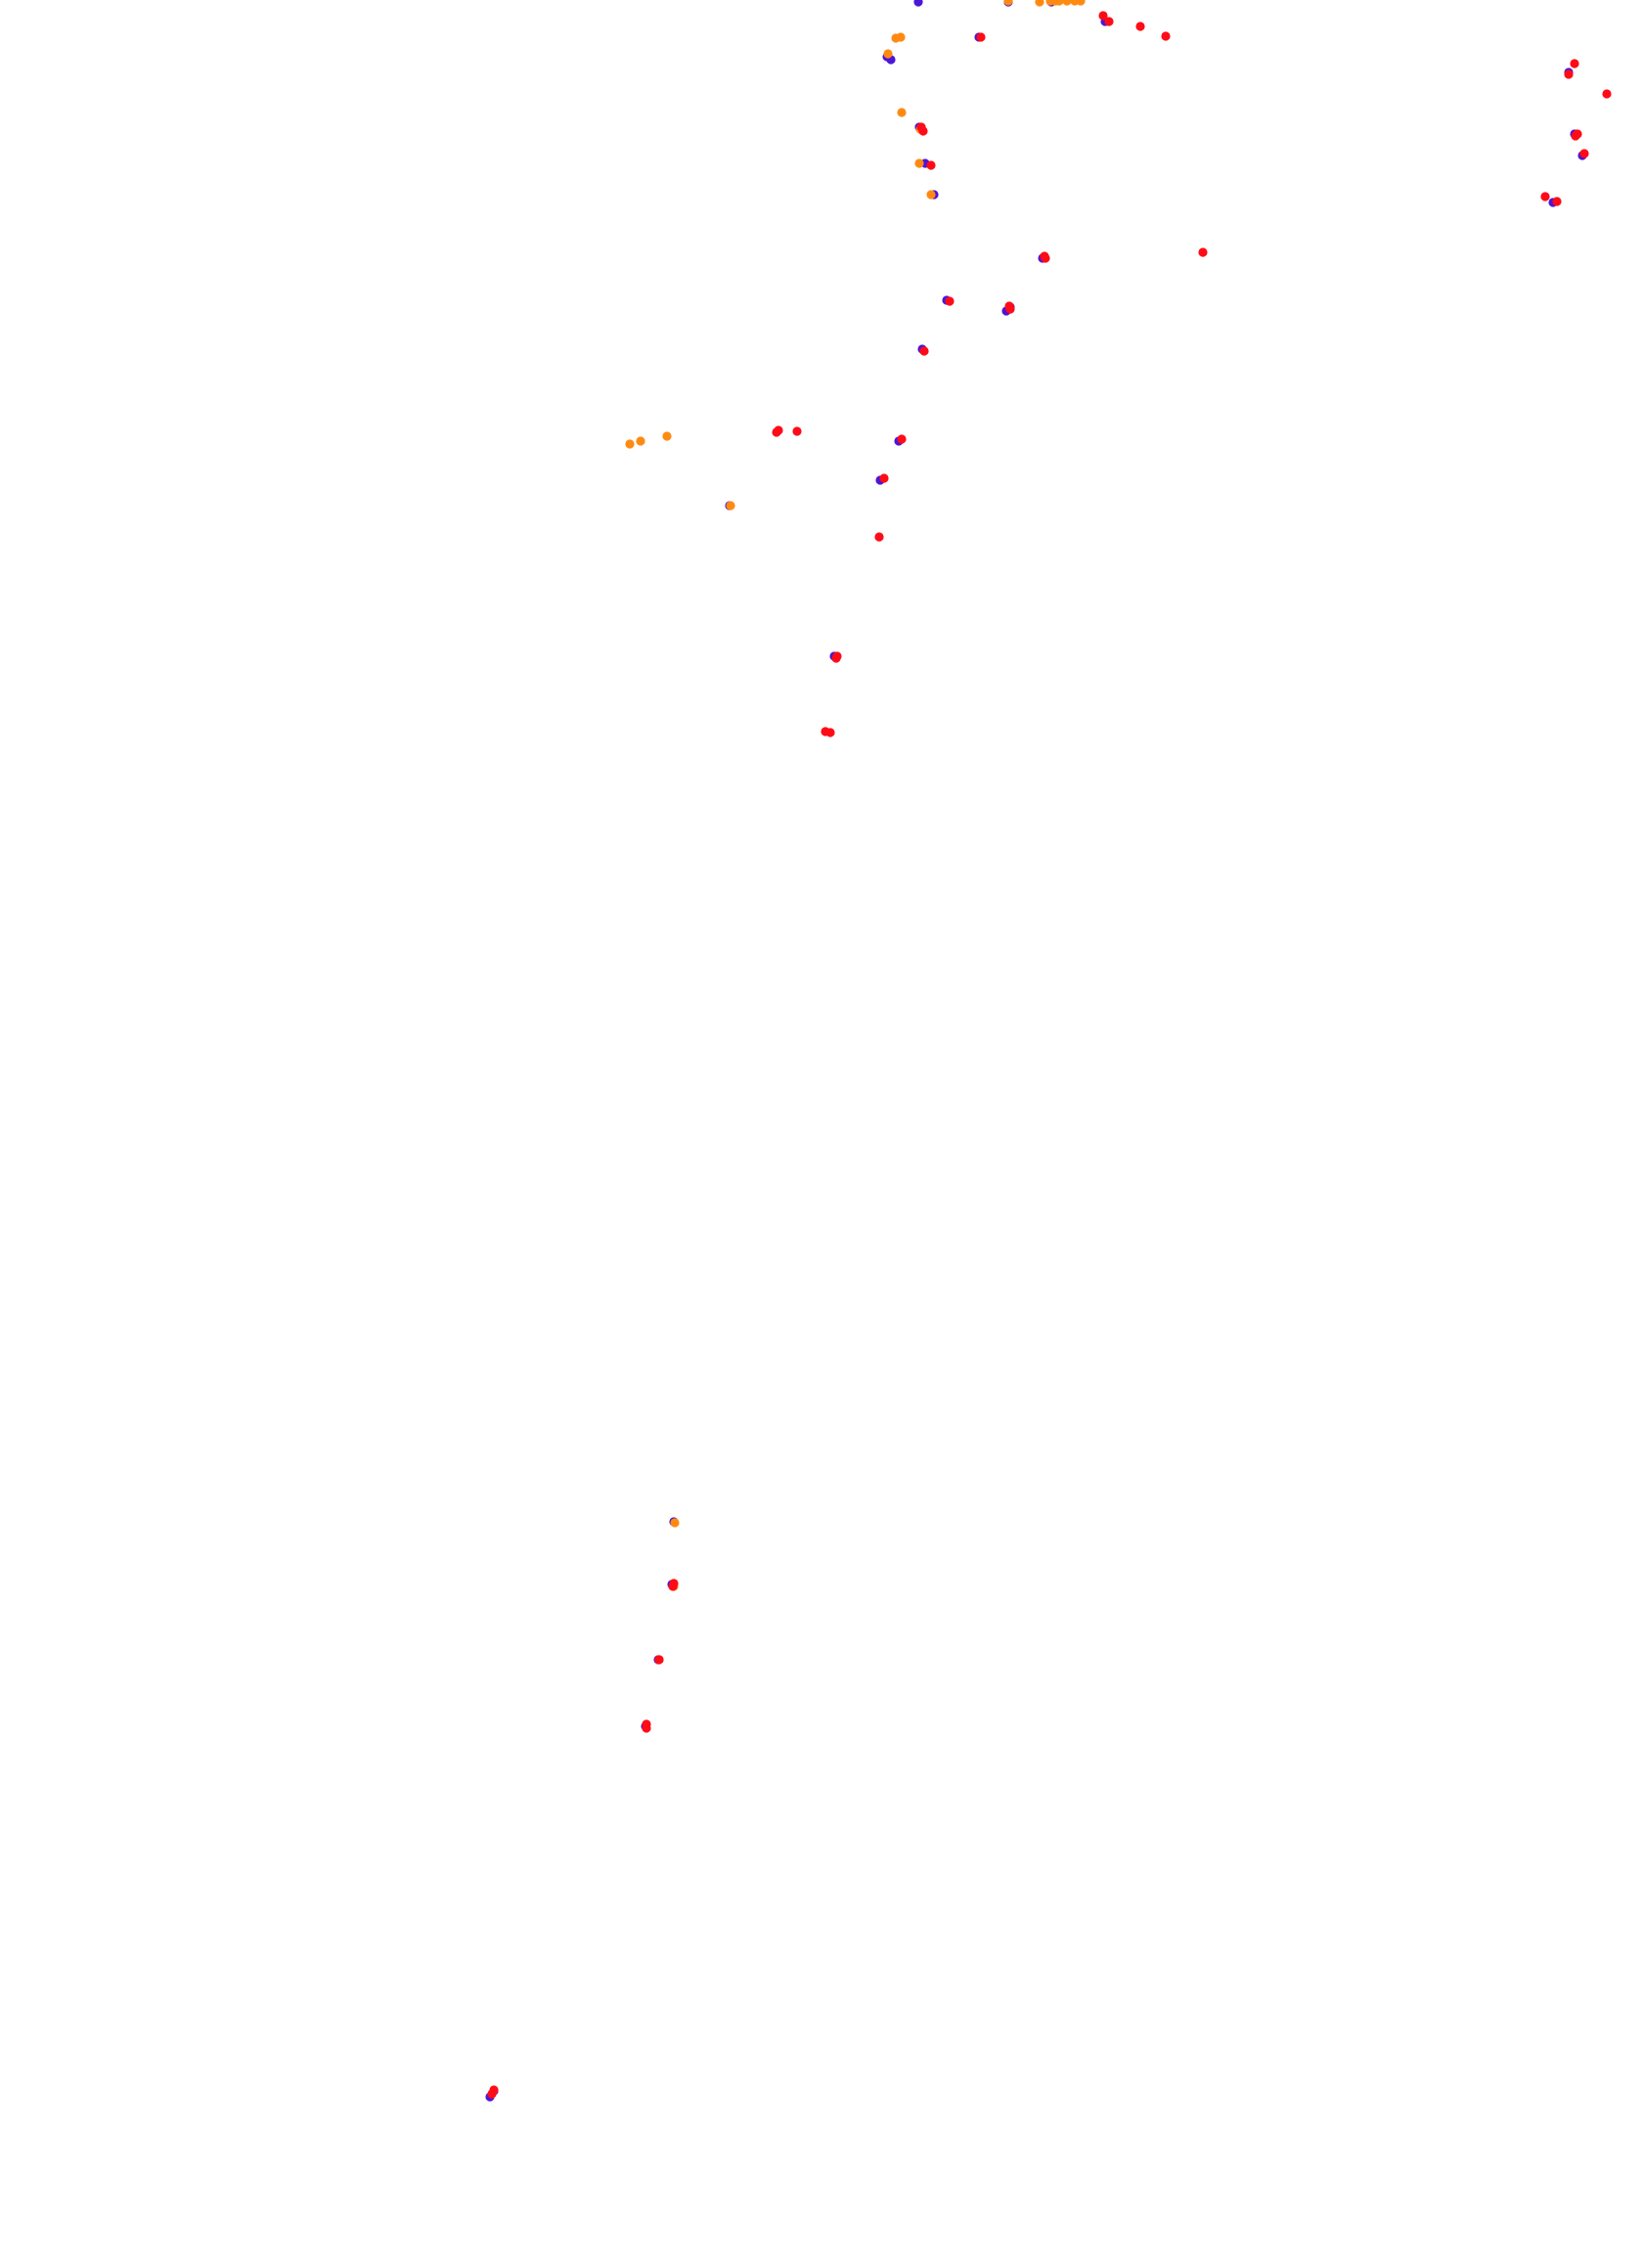  Describe the element at coordinates (918, 4) in the screenshot. I see `blue-marker` at that location.